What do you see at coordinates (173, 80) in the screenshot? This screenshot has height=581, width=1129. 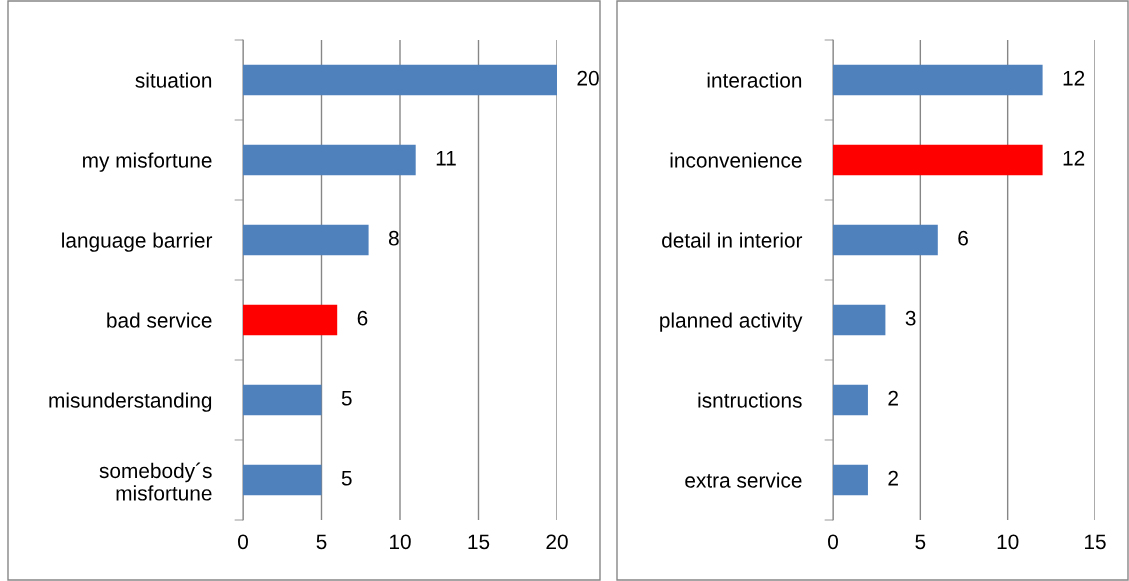 I see `y-tick-label: situation` at bounding box center [173, 80].